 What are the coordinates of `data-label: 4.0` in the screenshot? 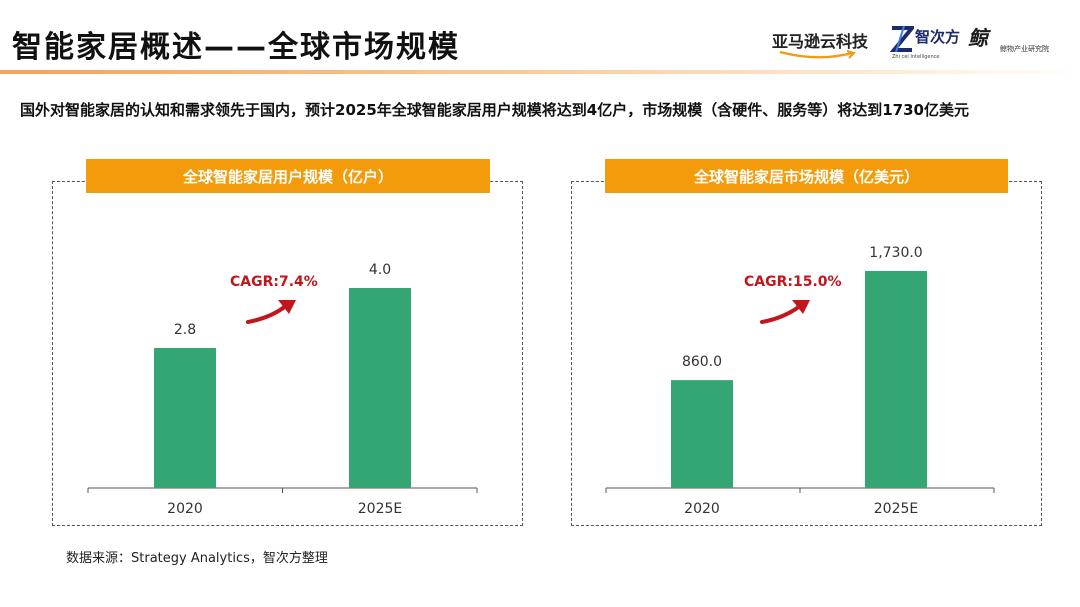 It's located at (380, 270).